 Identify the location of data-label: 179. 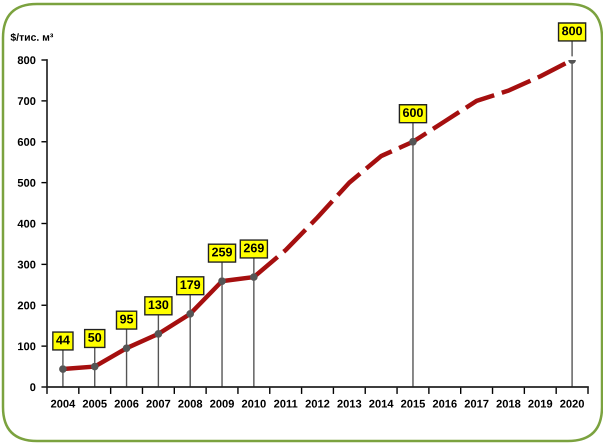
(190, 285).